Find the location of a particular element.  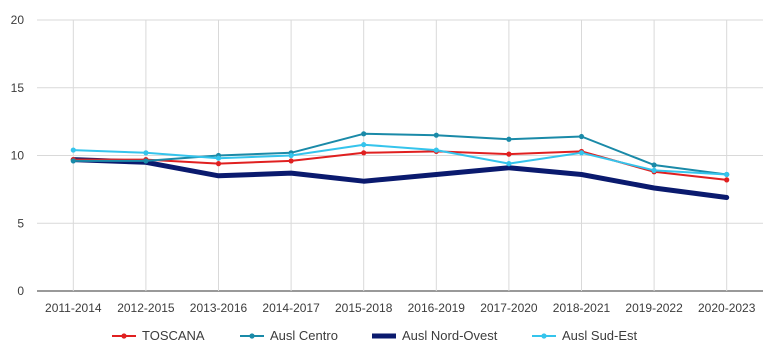

y-tick-label: 10 is located at coordinates (18, 156).